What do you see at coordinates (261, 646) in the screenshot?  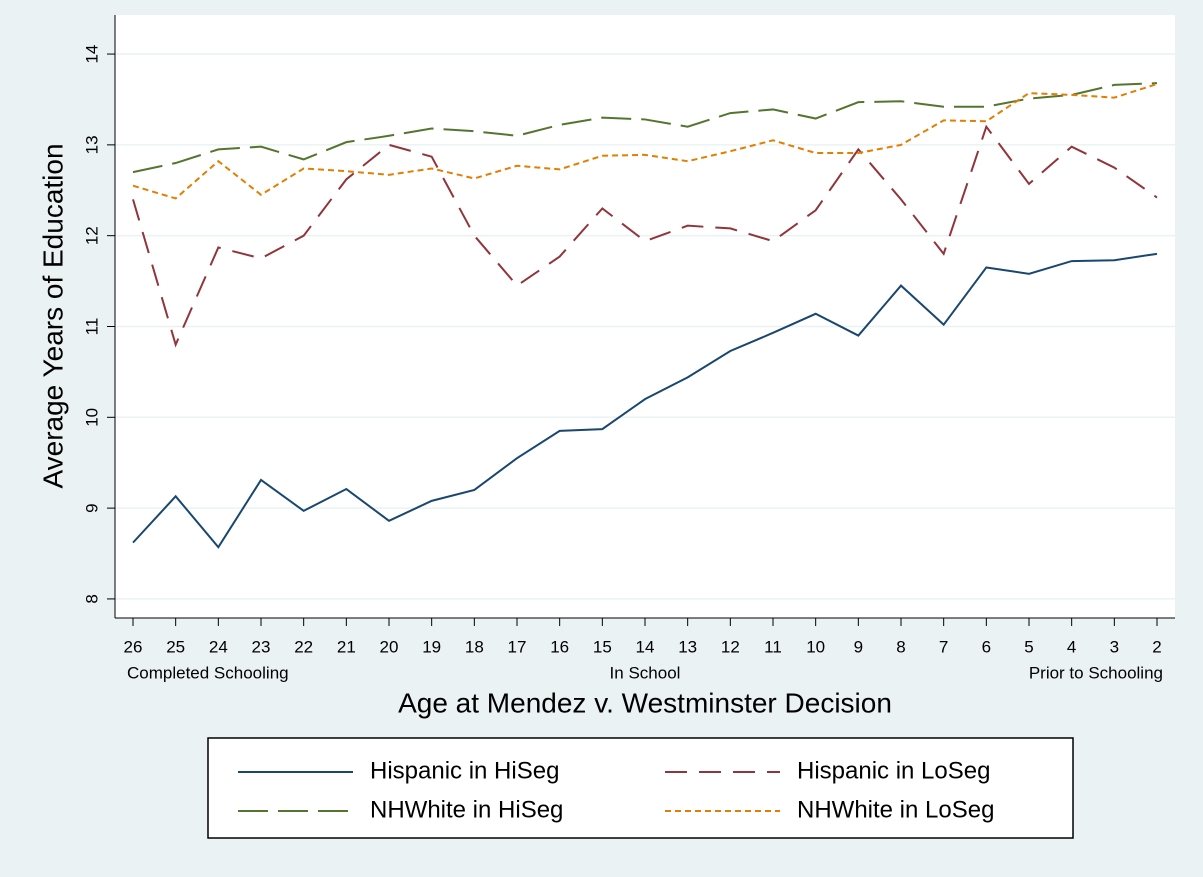 I see `x-tick-label: 23` at bounding box center [261, 646].